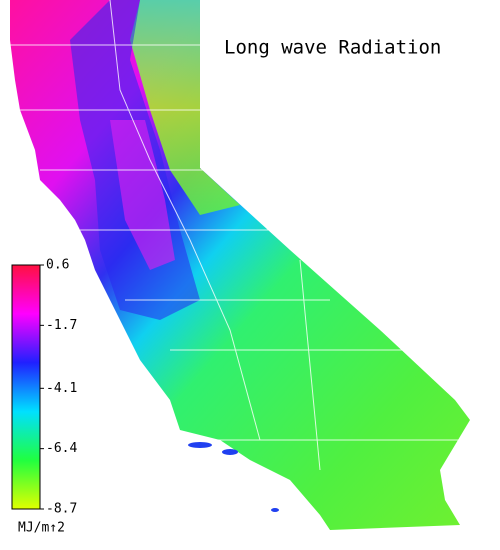 This screenshot has width=500, height=550. Describe the element at coordinates (233, 477) in the screenshot. I see `islands` at that location.